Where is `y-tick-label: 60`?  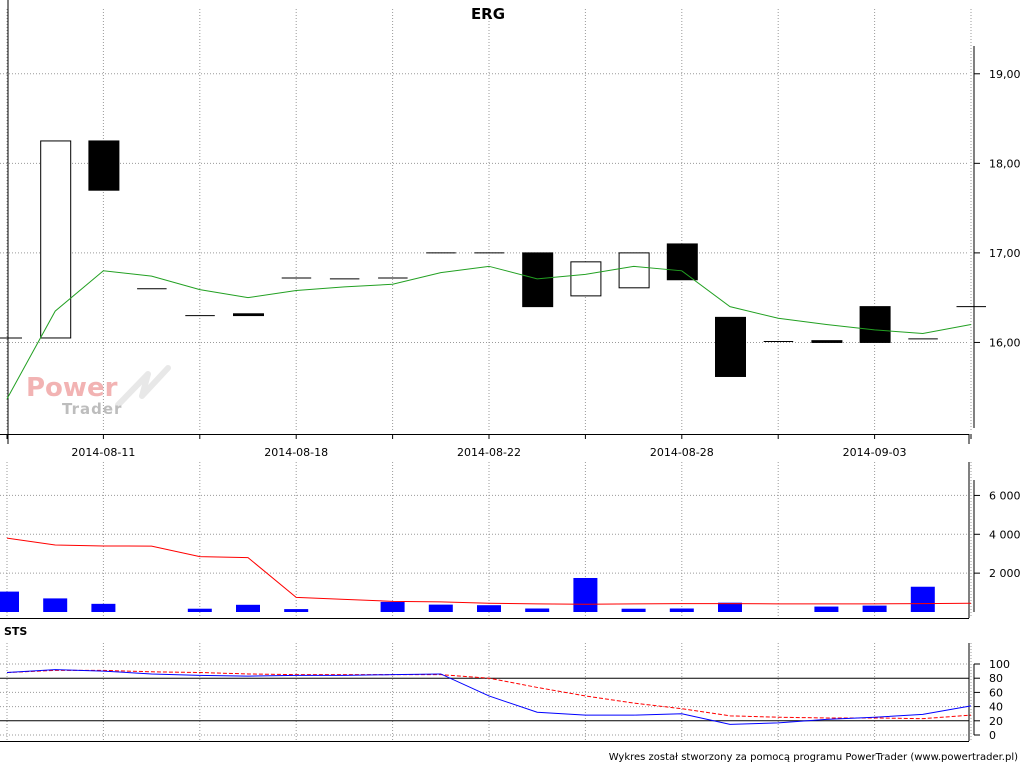
y-tick-label: 60 is located at coordinates (996, 692).